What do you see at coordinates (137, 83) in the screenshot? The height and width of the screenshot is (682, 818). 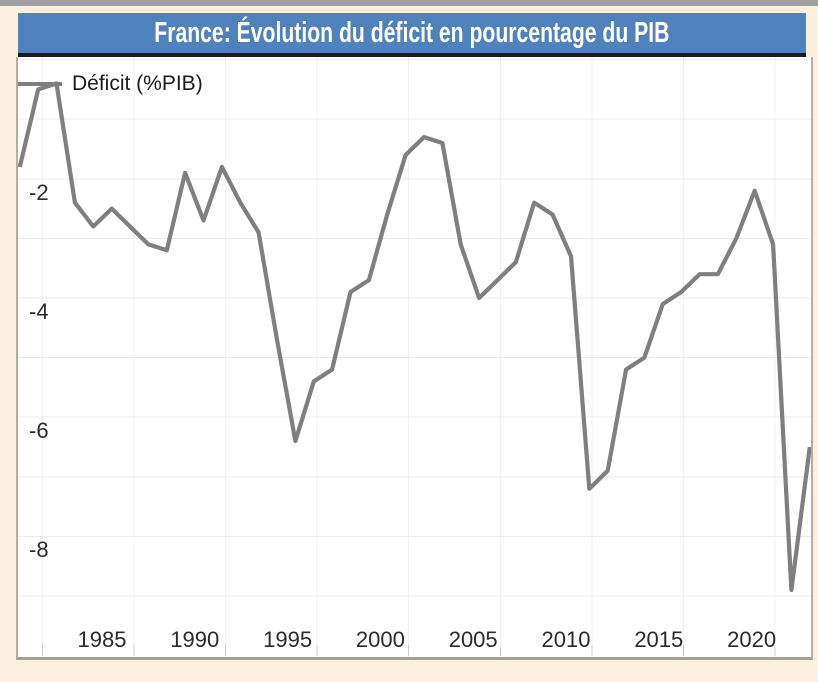 I see `legend-label: Déficit (%PIB)` at bounding box center [137, 83].